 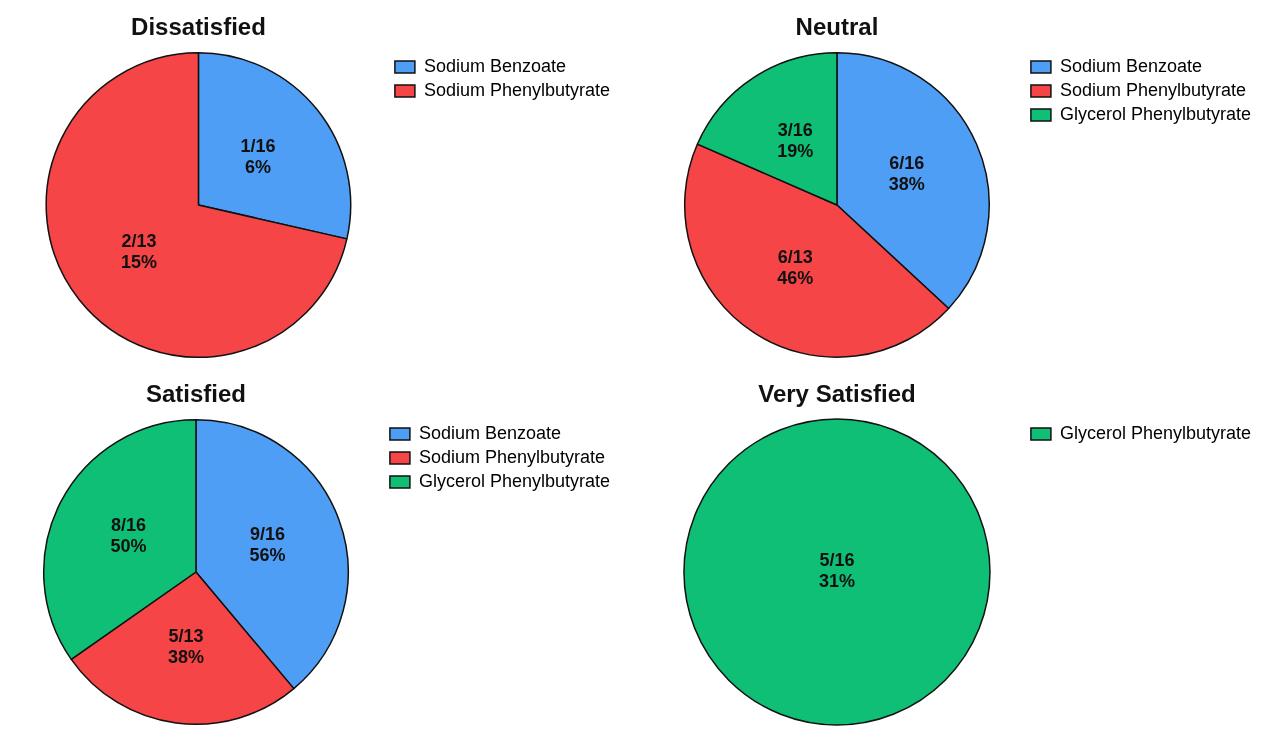 What do you see at coordinates (198, 26) in the screenshot?
I see `chart-title: Dissatisfied` at bounding box center [198, 26].